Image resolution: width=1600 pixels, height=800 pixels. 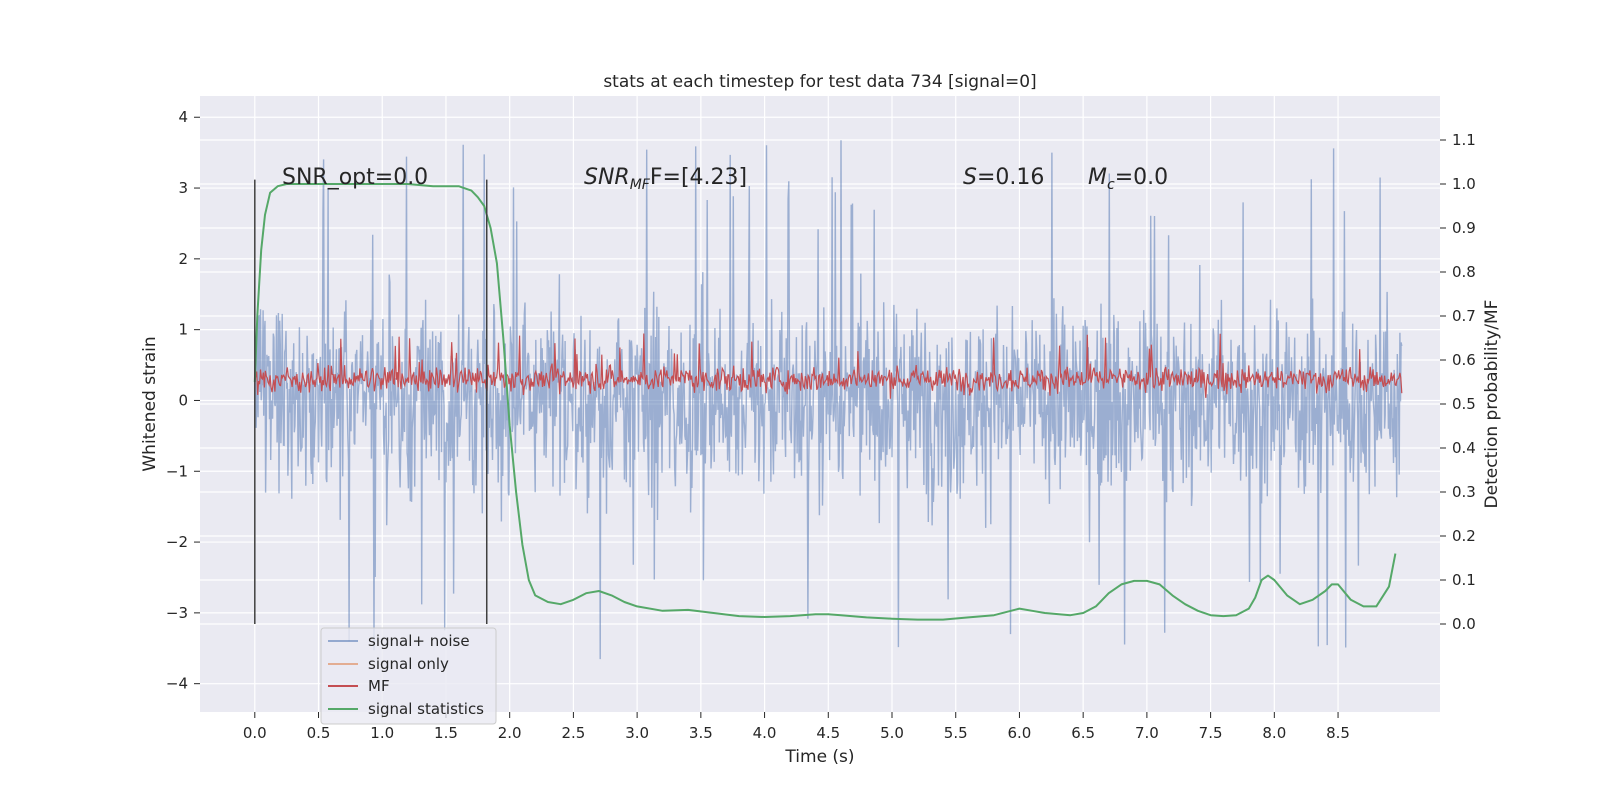 What do you see at coordinates (1141, 177) in the screenshot?
I see `annotation-mc-value: =0.0` at bounding box center [1141, 177].